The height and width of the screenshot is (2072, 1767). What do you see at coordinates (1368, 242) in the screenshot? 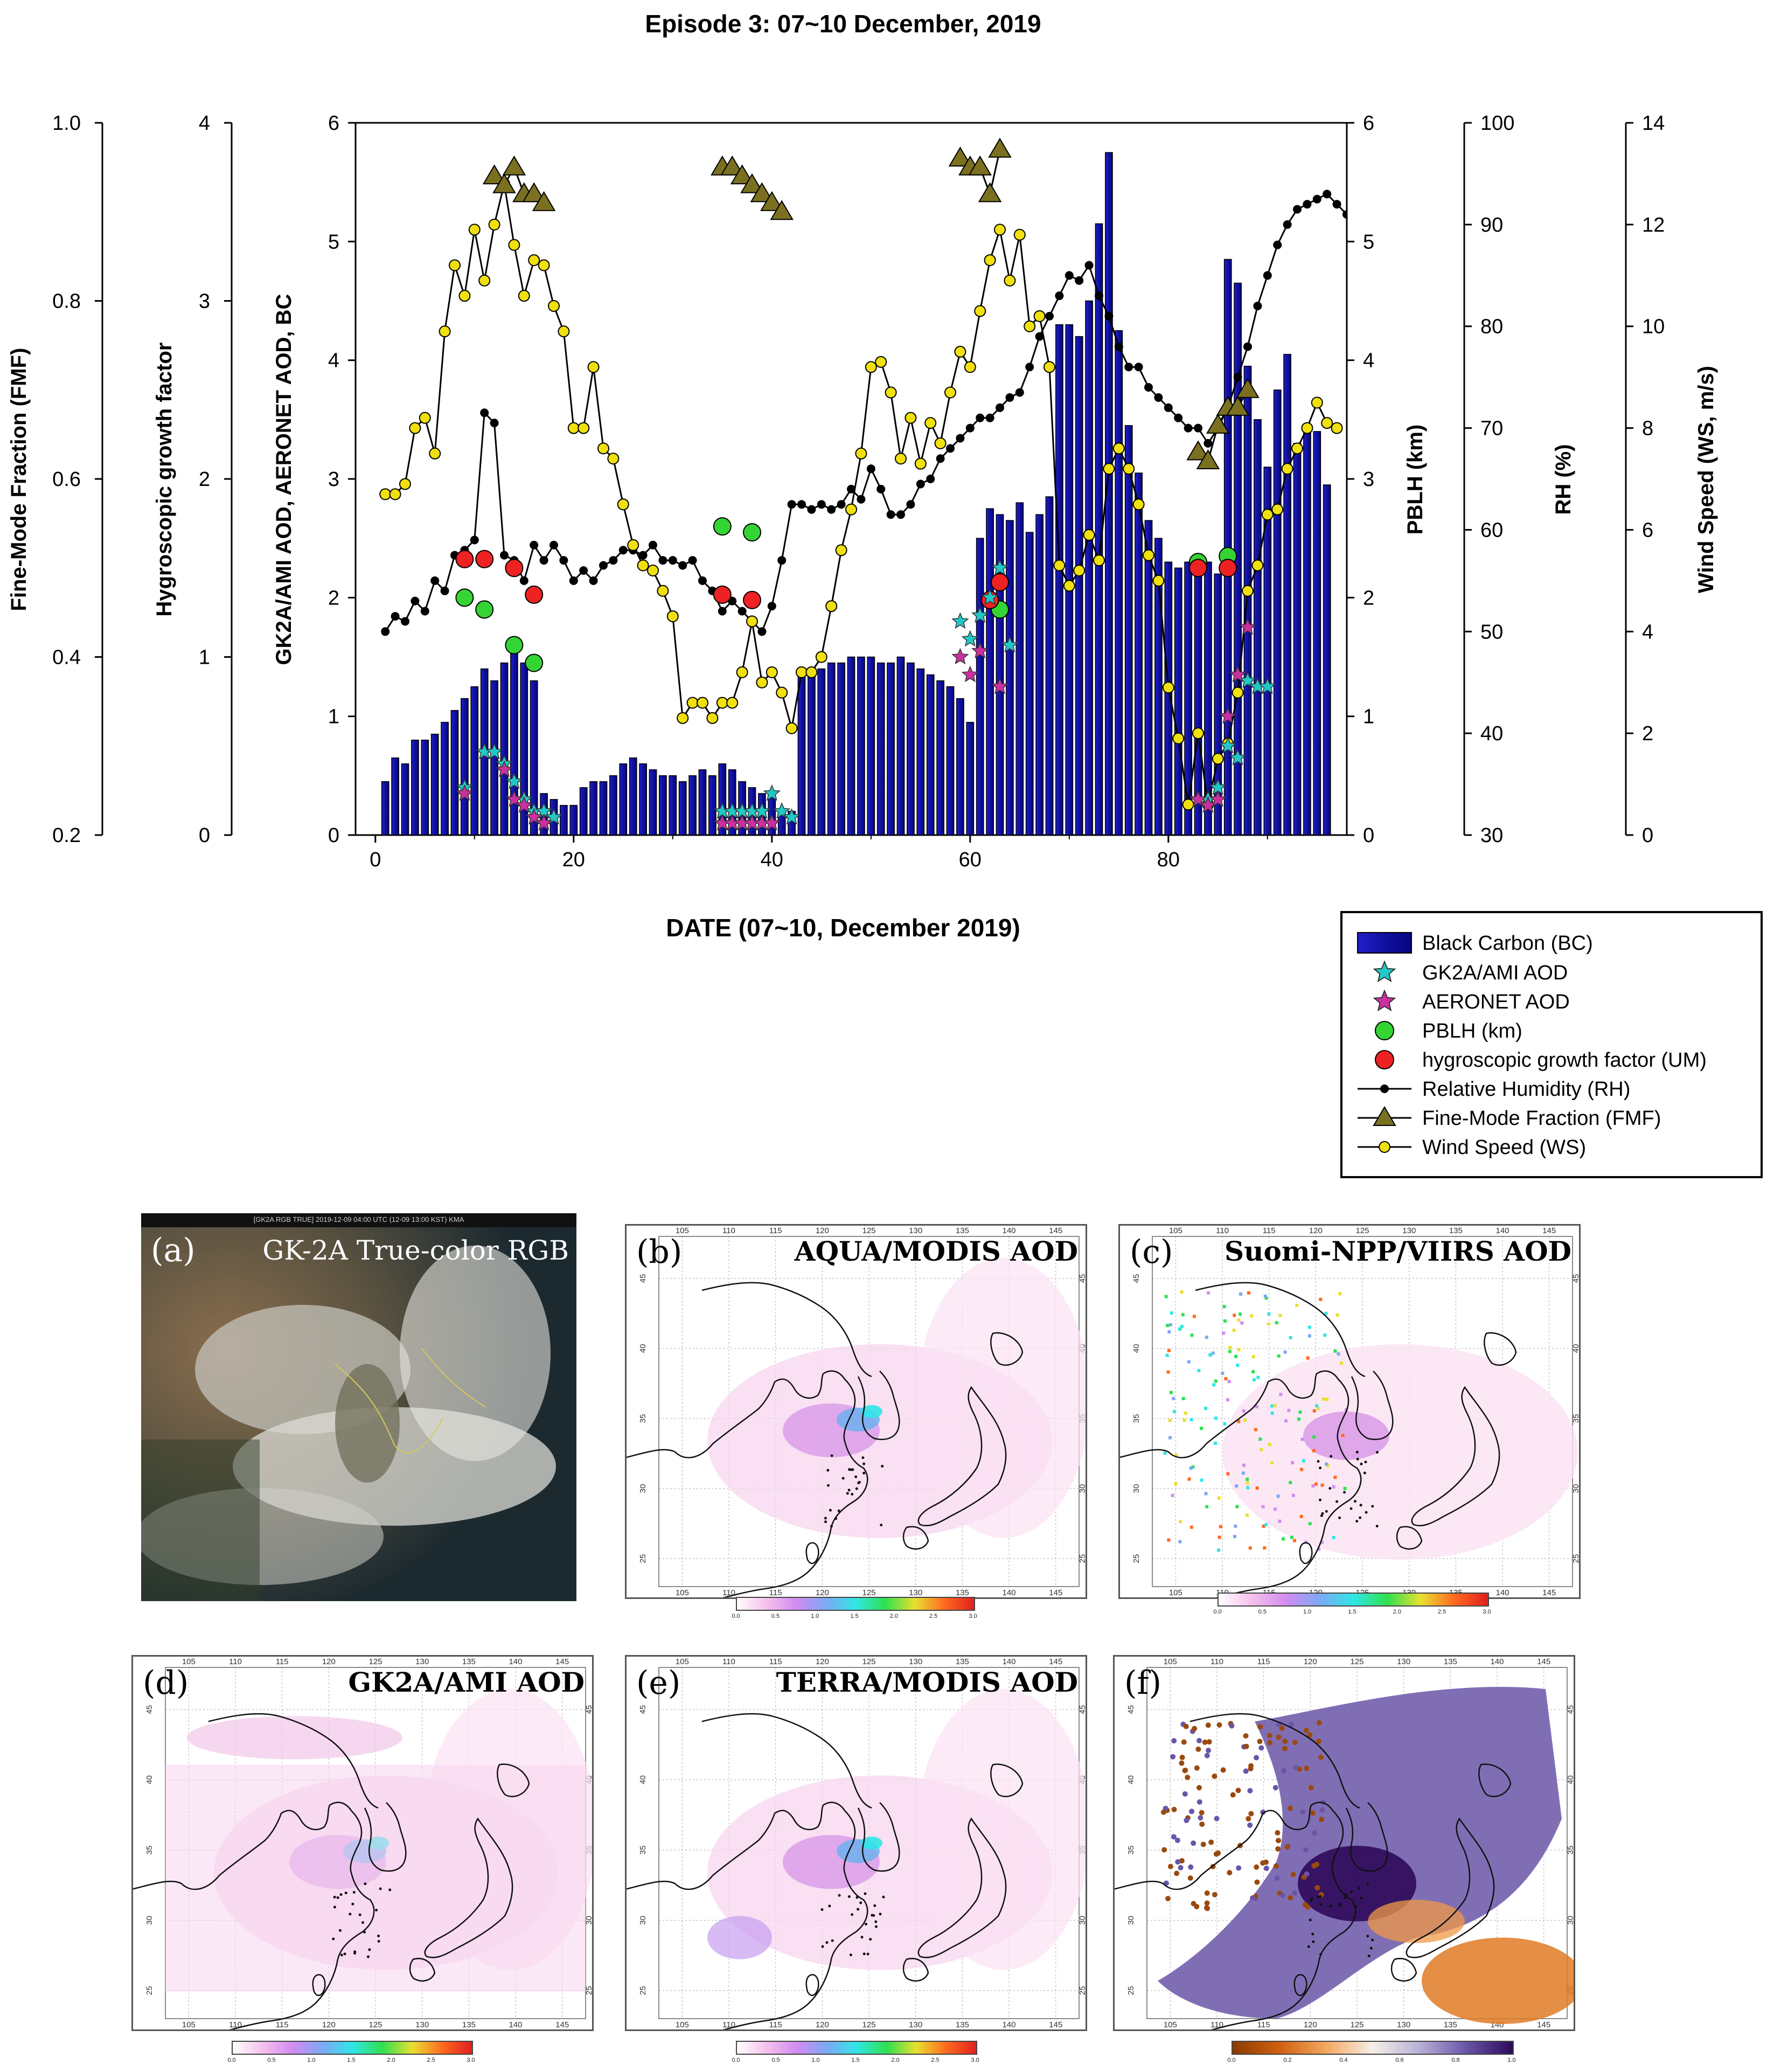
I see `pblh-tick-label: 5` at bounding box center [1368, 242].